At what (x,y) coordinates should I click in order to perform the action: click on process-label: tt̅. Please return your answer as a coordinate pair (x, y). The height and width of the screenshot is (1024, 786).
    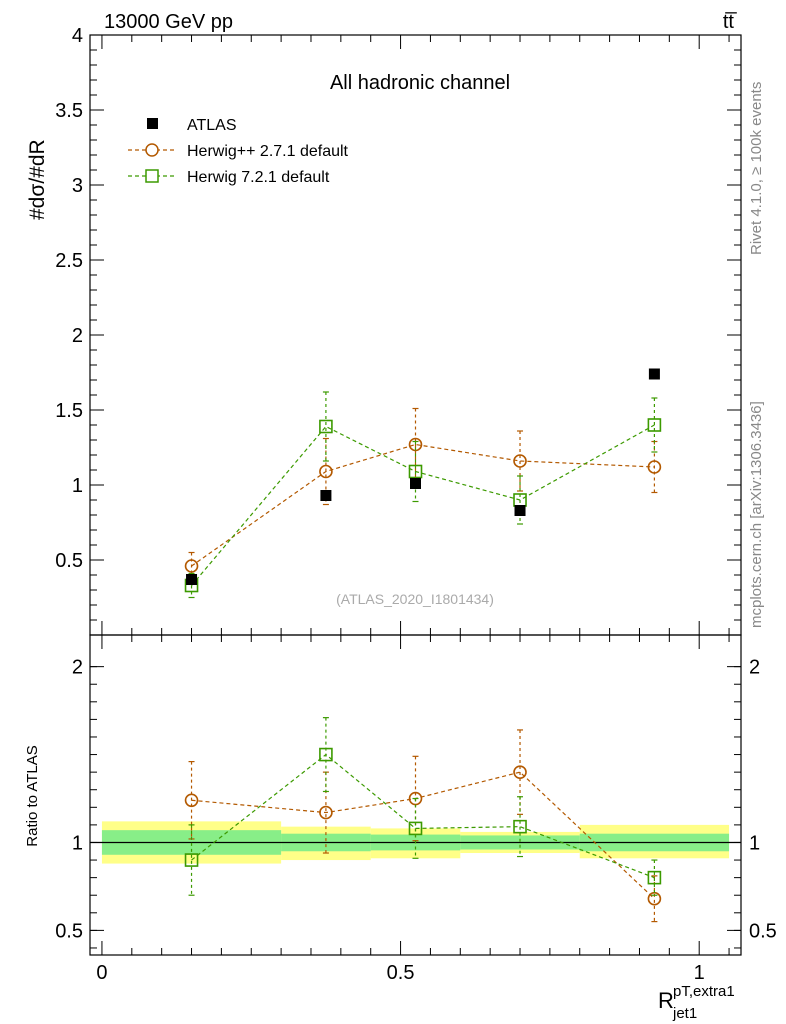
    Looking at the image, I should click on (730, 22).